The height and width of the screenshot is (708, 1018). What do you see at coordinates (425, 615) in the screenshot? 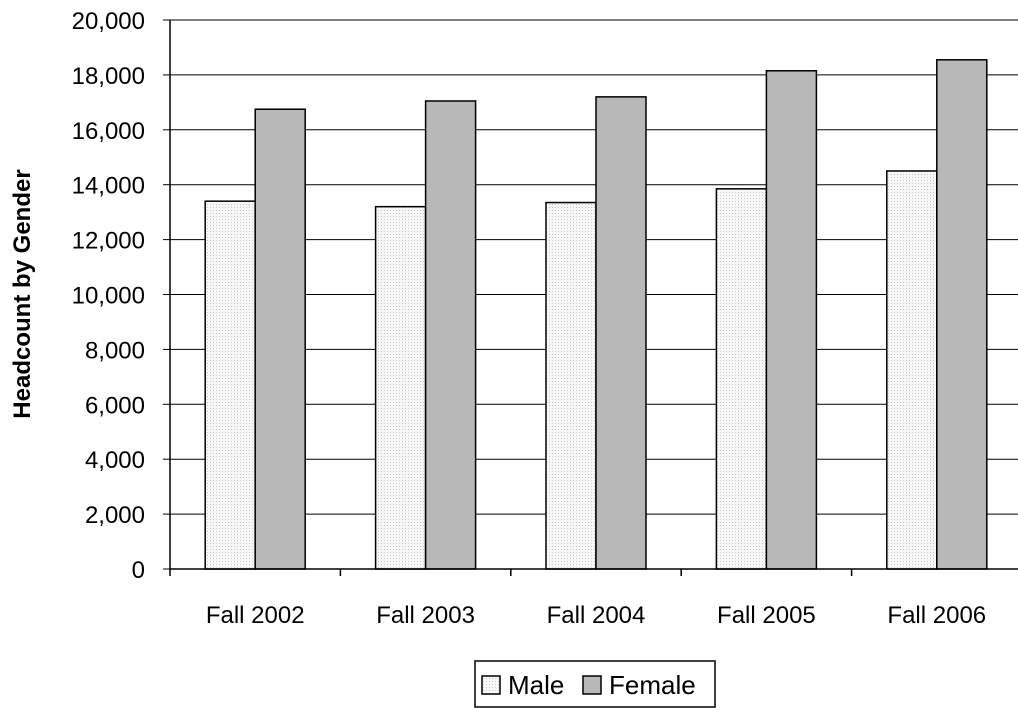
I see `x-tick-label: Fall 2003` at bounding box center [425, 615].